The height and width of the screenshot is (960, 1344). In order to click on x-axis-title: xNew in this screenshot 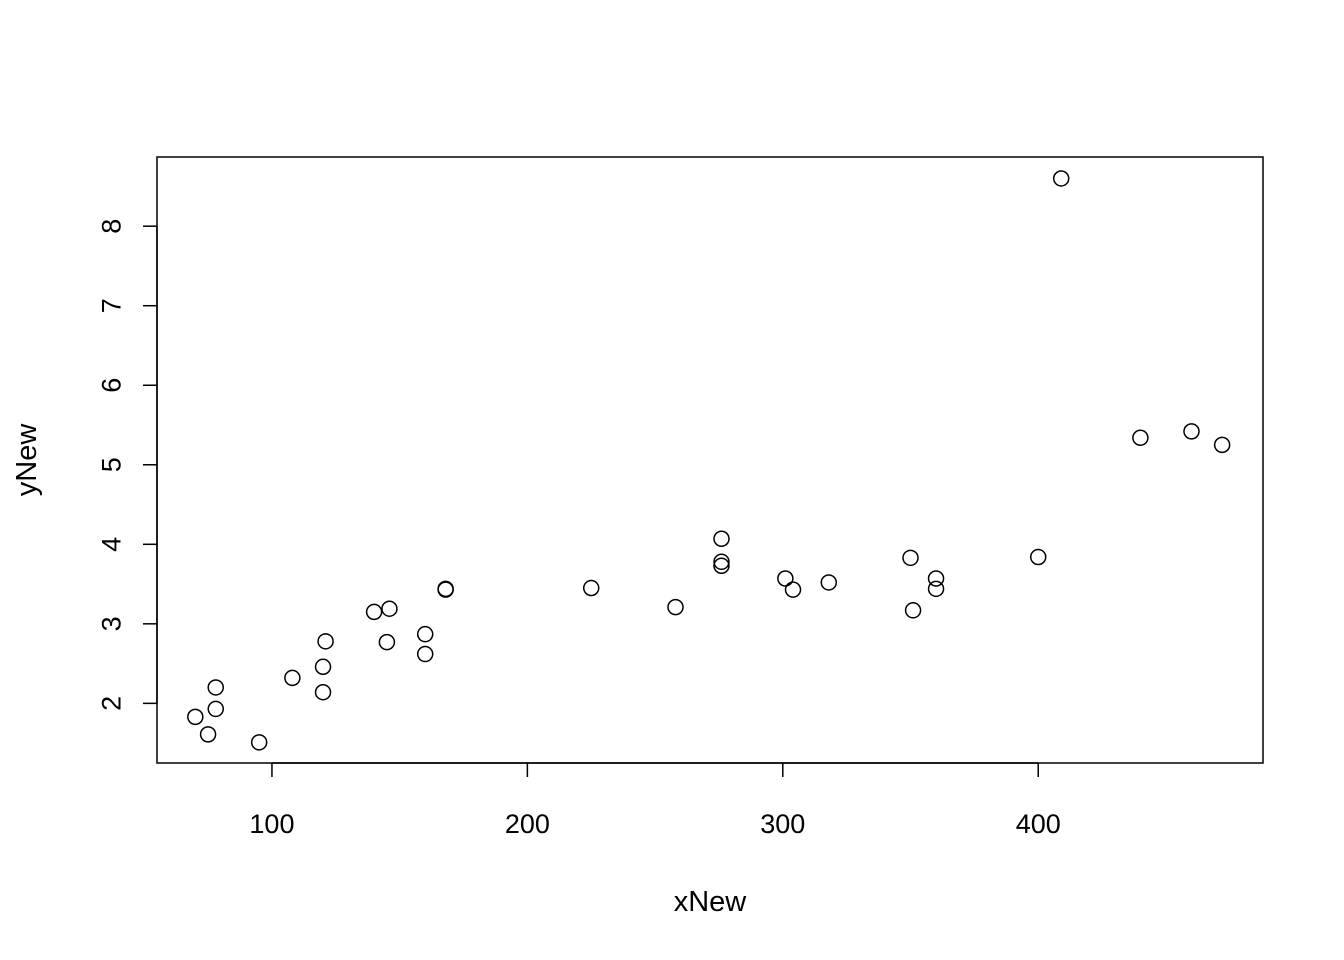, I will do `click(711, 902)`.